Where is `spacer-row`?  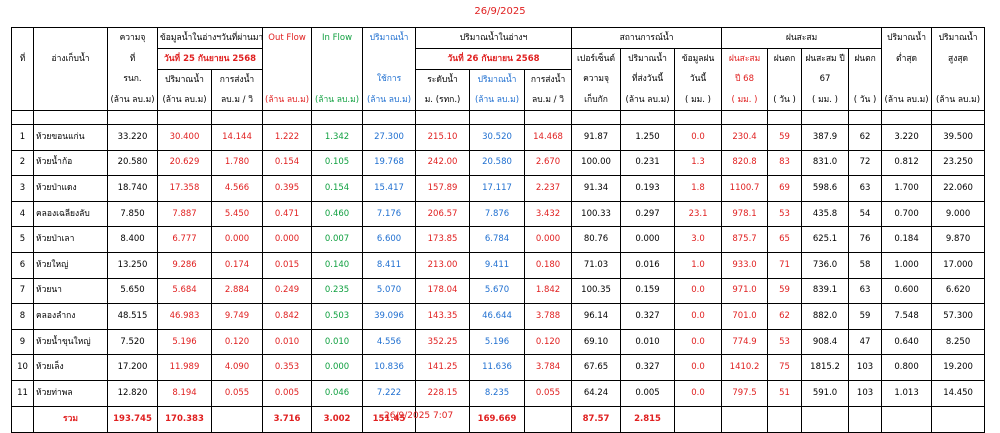 spacer-row is located at coordinates (498, 117).